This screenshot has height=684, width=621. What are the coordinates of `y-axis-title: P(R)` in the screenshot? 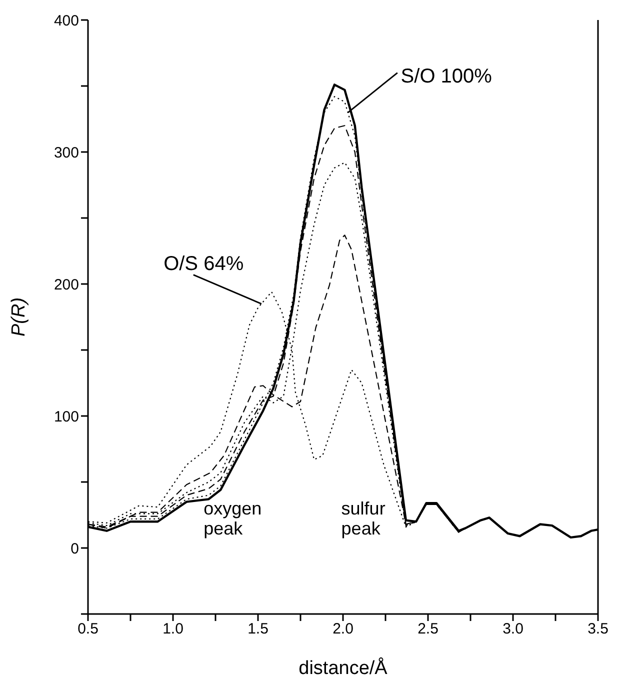 It's located at (19, 317).